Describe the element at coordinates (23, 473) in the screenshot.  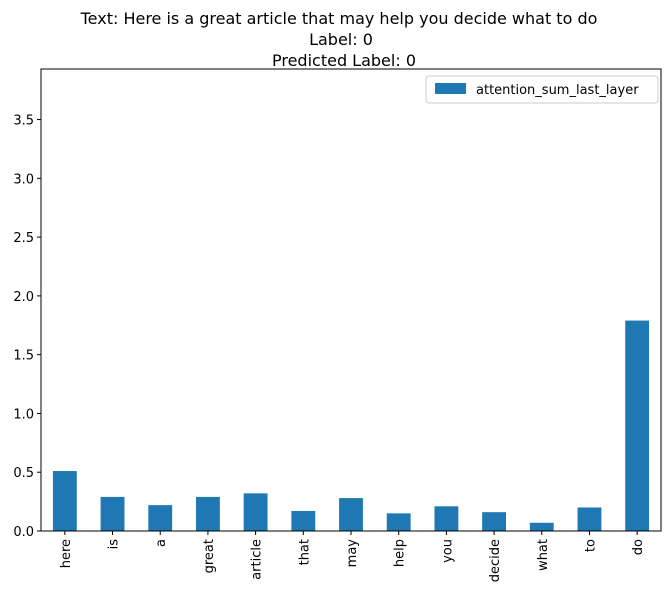
I see `y-tick-label: 0.5` at that location.